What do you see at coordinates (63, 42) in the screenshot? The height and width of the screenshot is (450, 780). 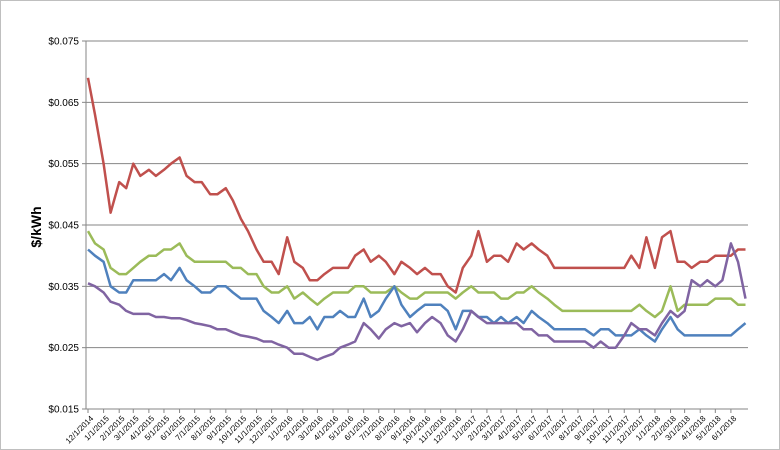 I see `y-tick-label: $0.075` at bounding box center [63, 42].